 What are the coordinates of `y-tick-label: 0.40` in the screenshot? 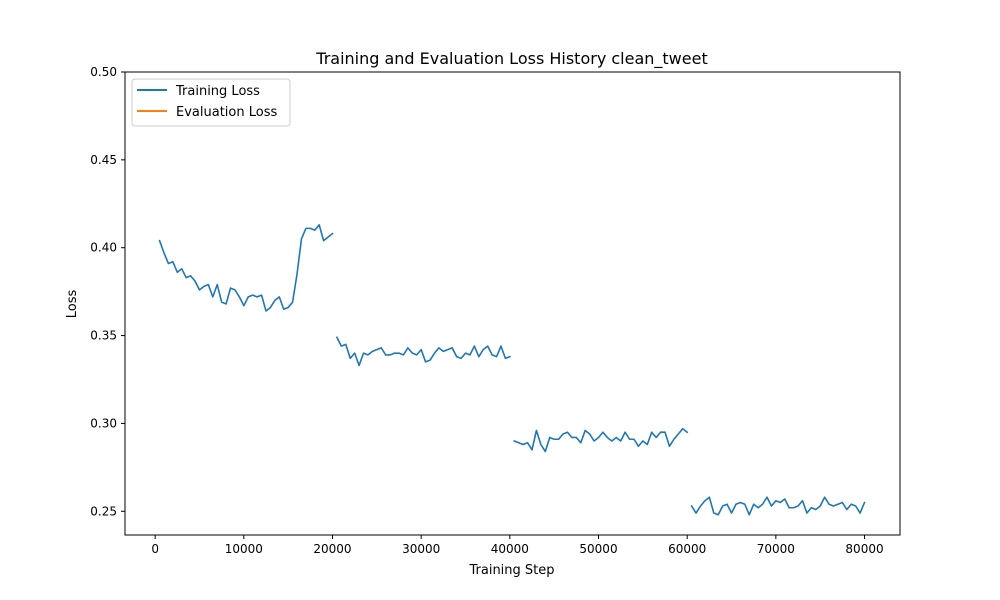 It's located at (103, 248).